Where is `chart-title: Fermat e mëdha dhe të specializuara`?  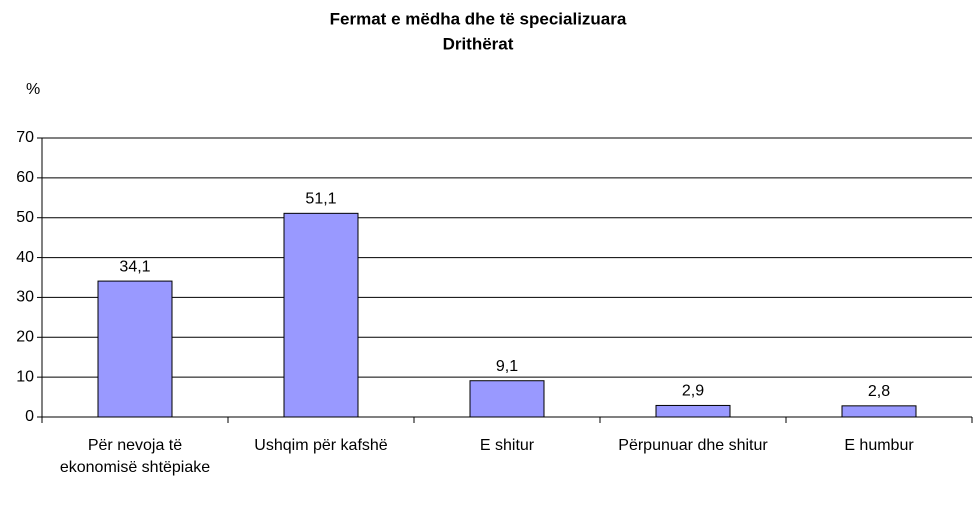 chart-title: Fermat e mëdha dhe të specializuara is located at coordinates (478, 18).